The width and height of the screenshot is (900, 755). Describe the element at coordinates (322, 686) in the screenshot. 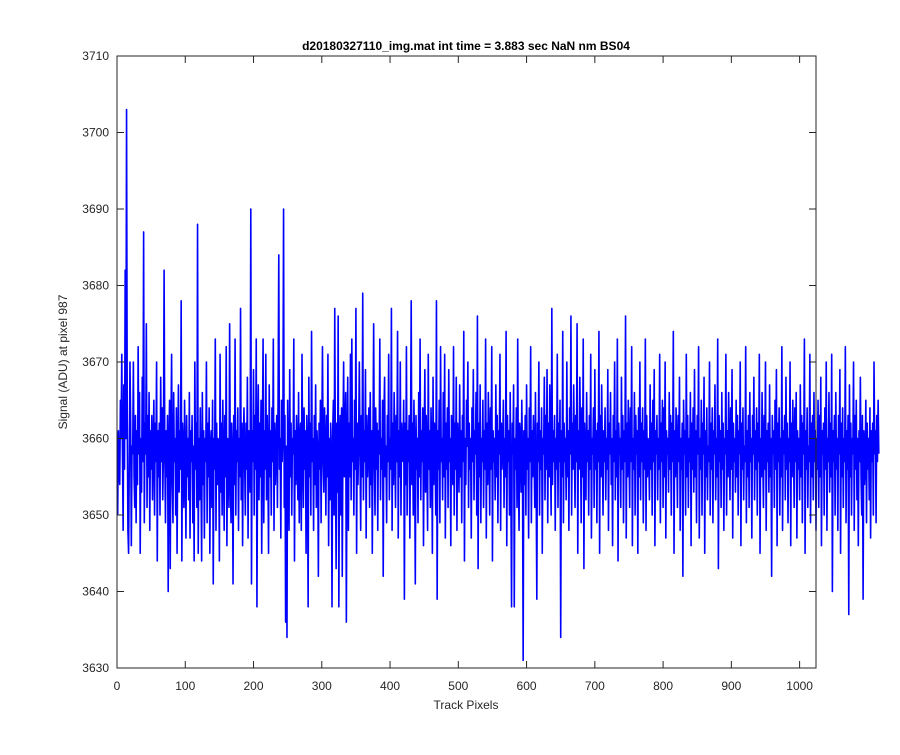

I see `x-tick-label: 300` at that location.